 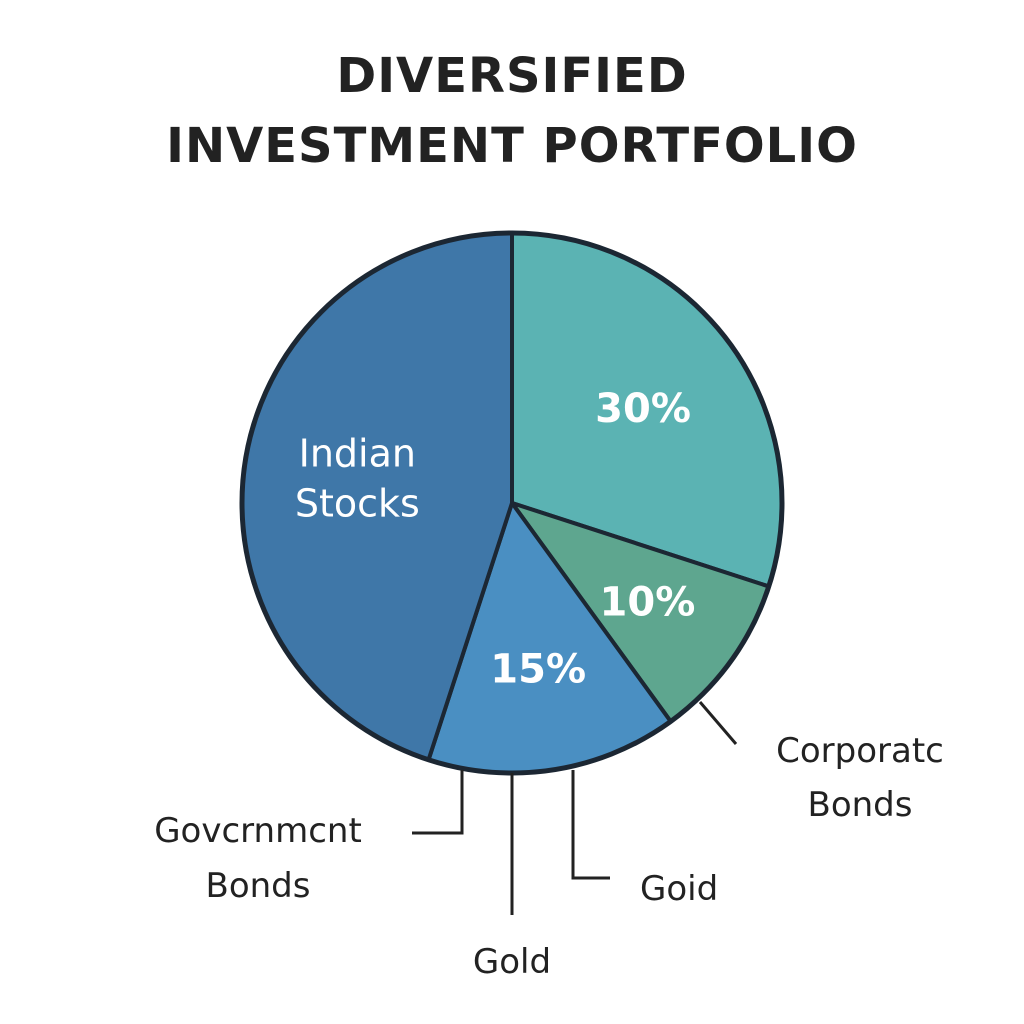 I want to click on label-goid: Goid, so click(x=679, y=889).